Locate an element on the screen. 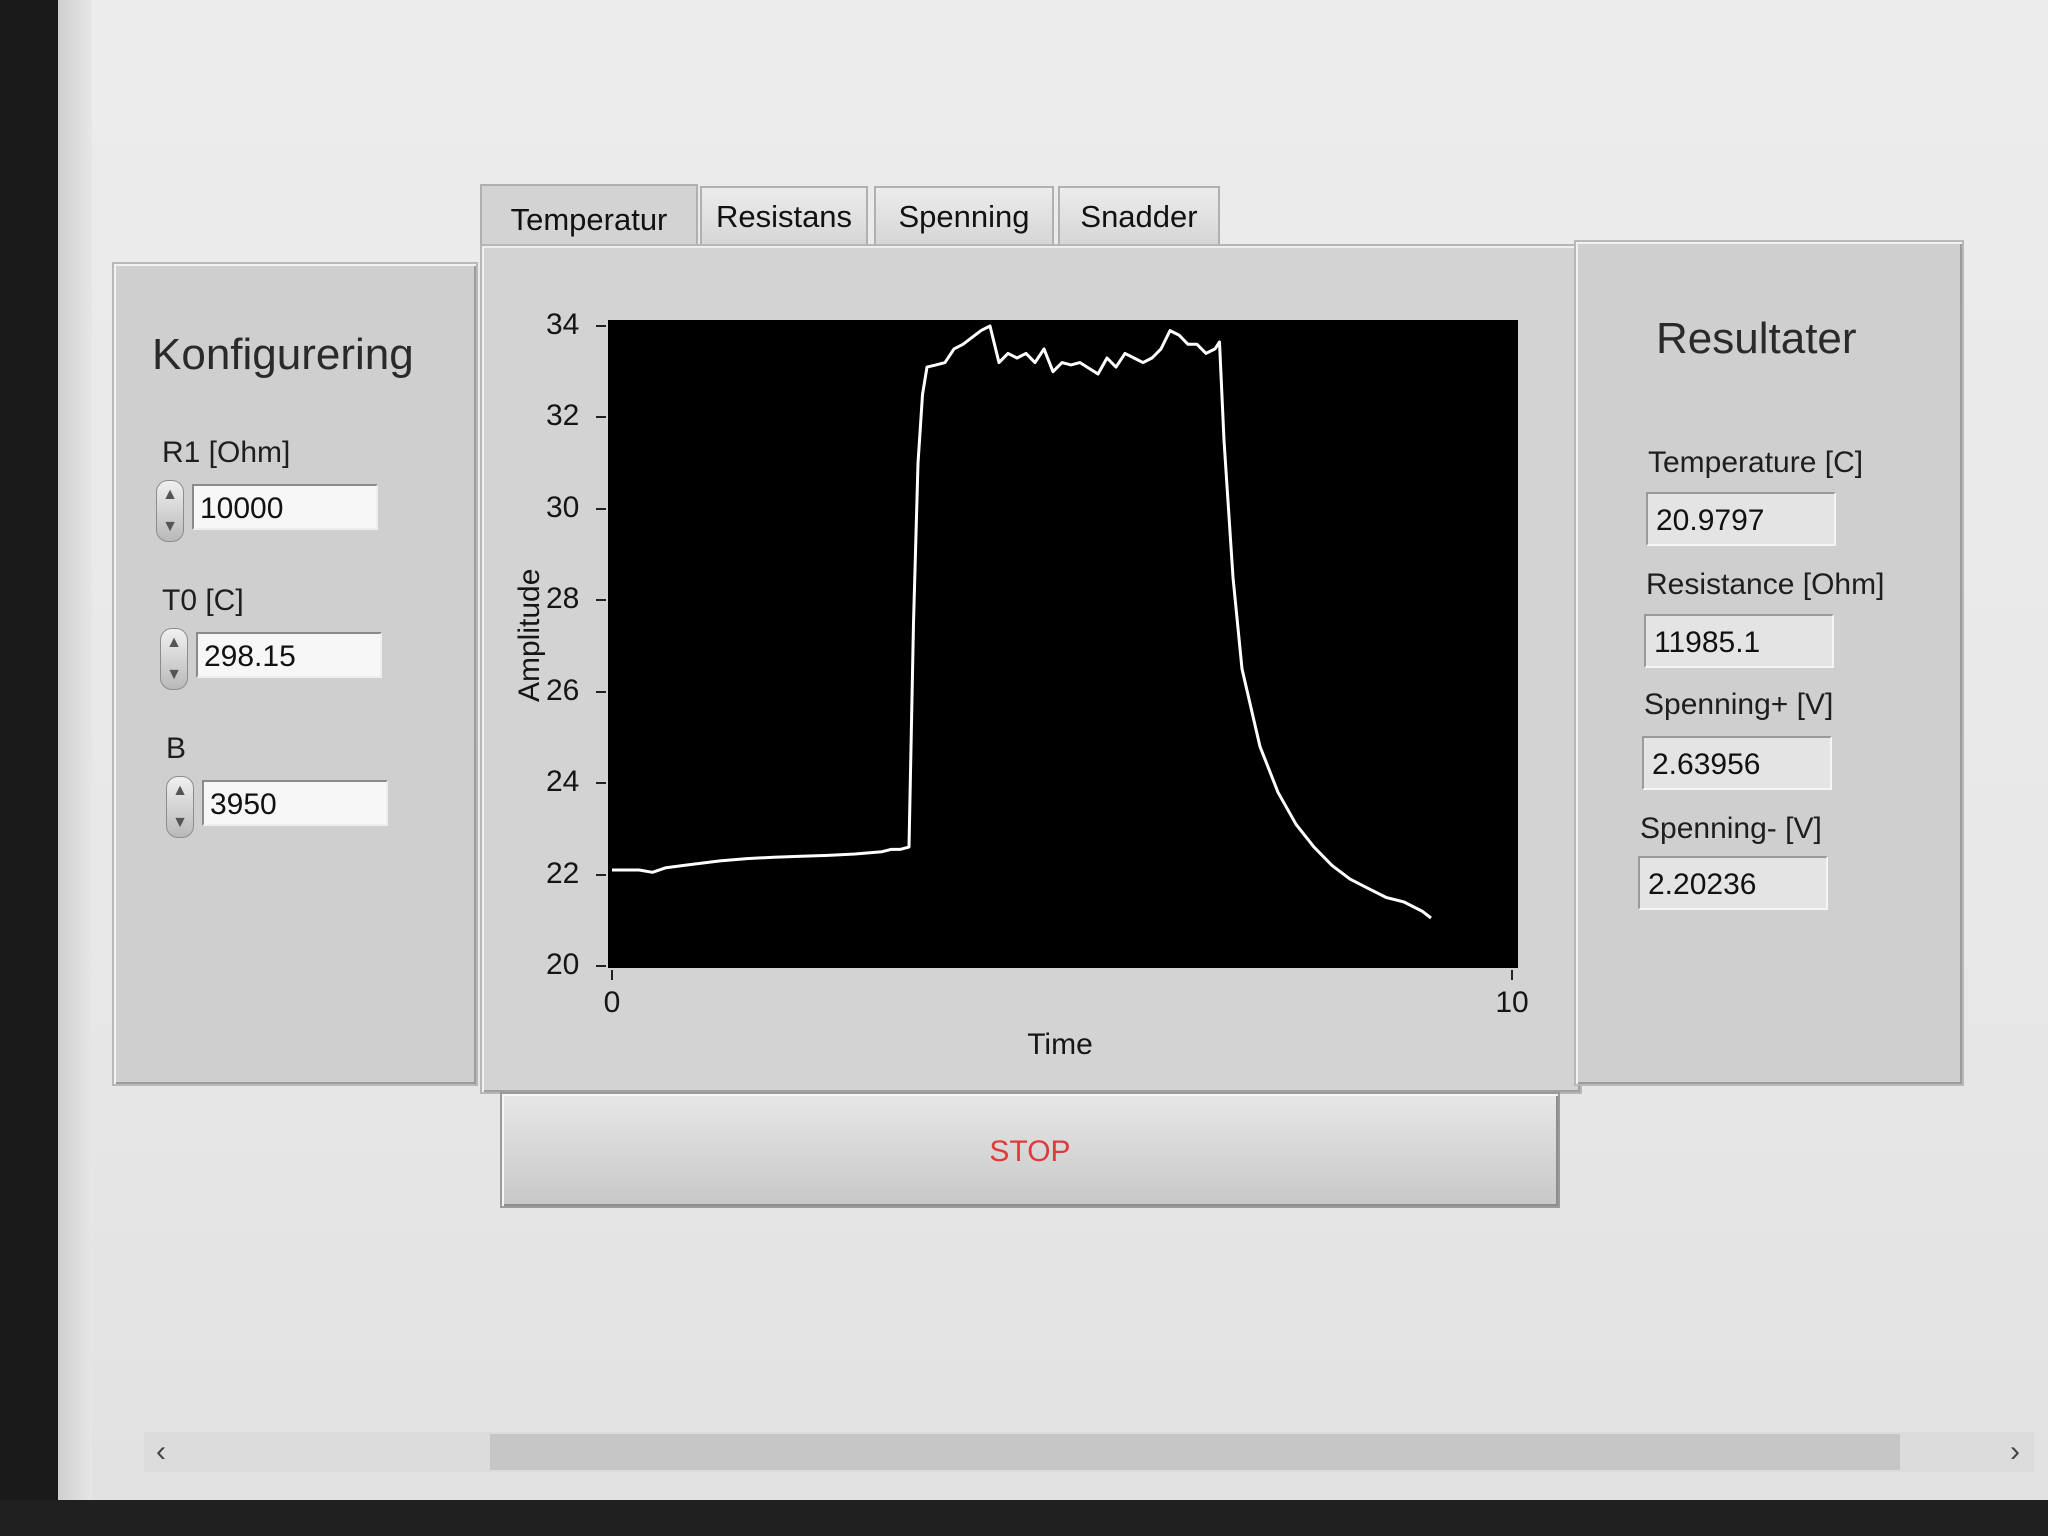 The height and width of the screenshot is (1536, 2048). temperature-indicator: 20.9797 is located at coordinates (1741, 519).